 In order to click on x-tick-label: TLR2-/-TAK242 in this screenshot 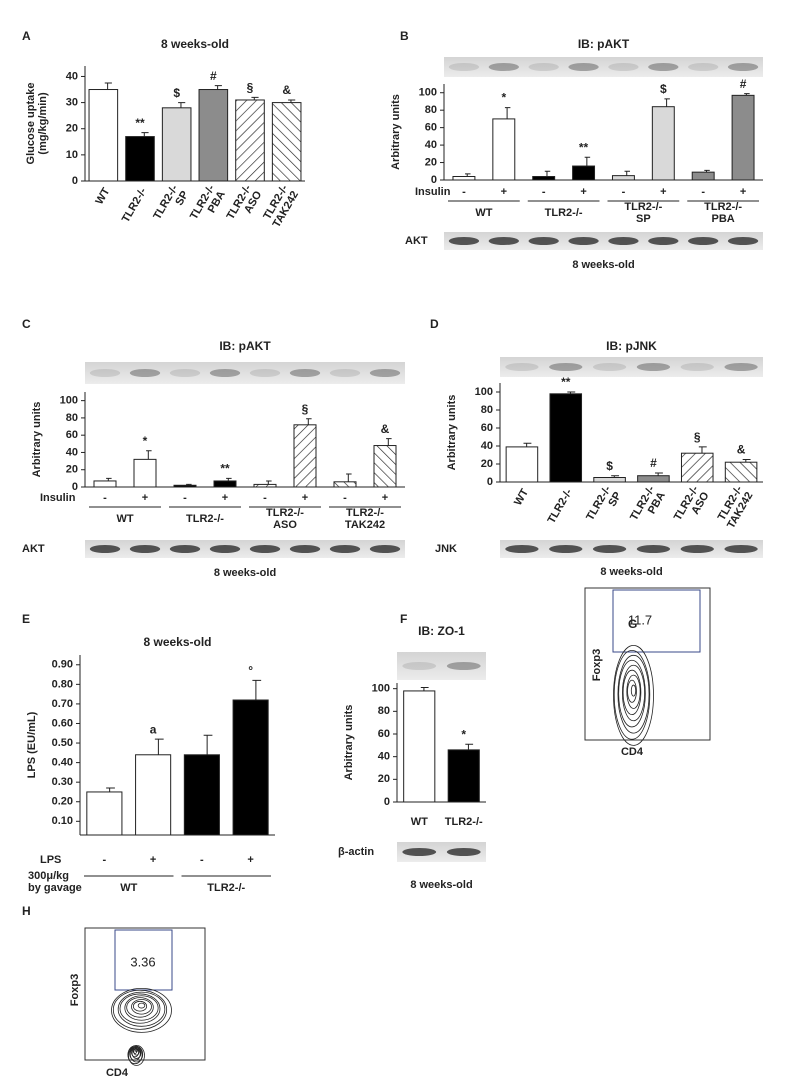, I will do `click(280, 206)`.